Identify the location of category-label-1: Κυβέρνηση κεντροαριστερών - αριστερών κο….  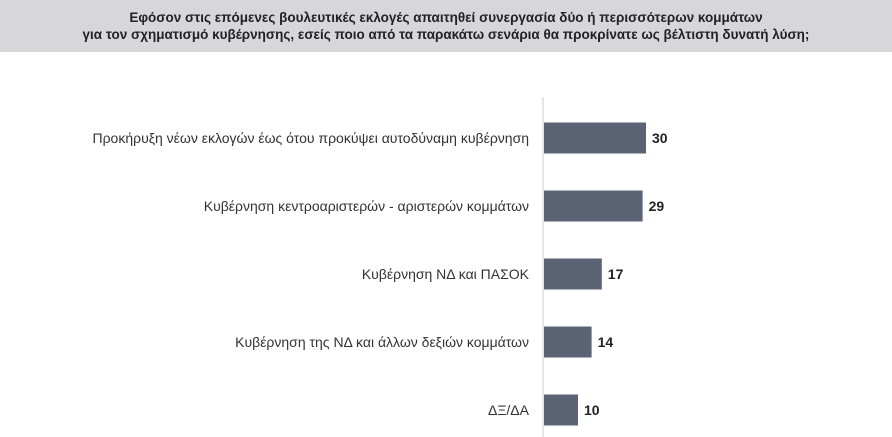
(366, 206).